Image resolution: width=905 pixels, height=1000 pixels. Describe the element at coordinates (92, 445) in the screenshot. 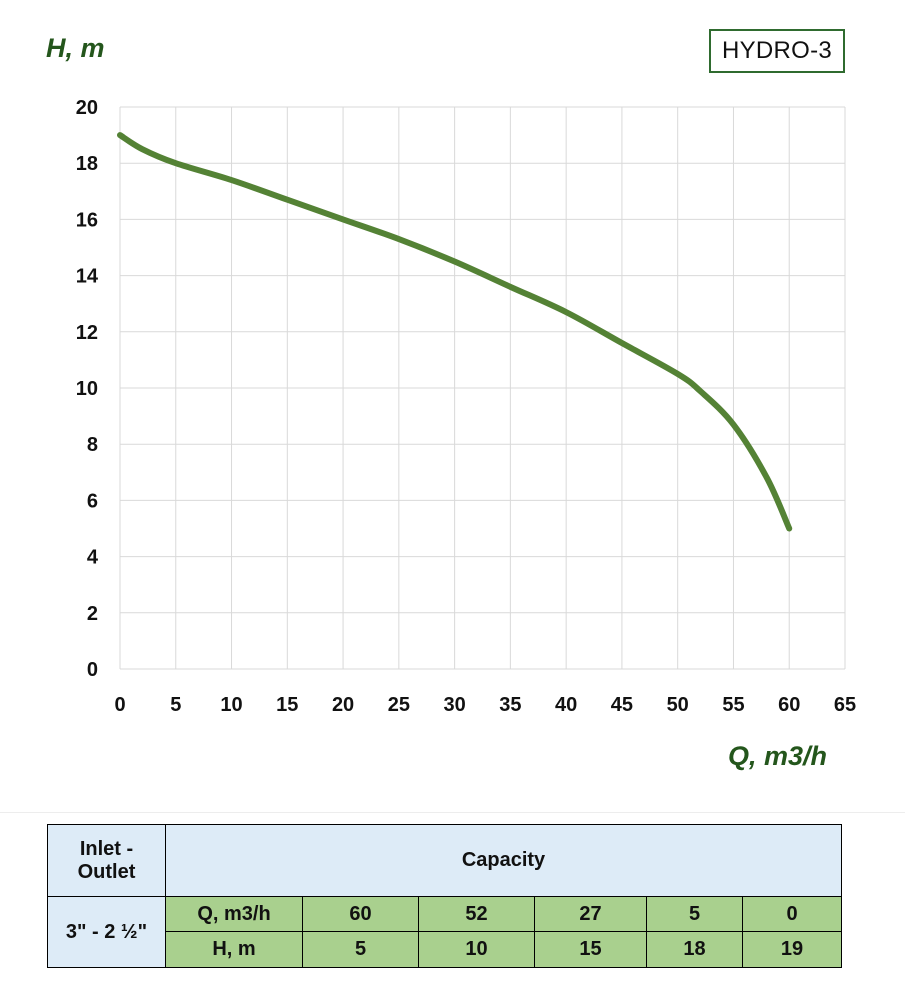

I see `y-tick-label: 8` at that location.